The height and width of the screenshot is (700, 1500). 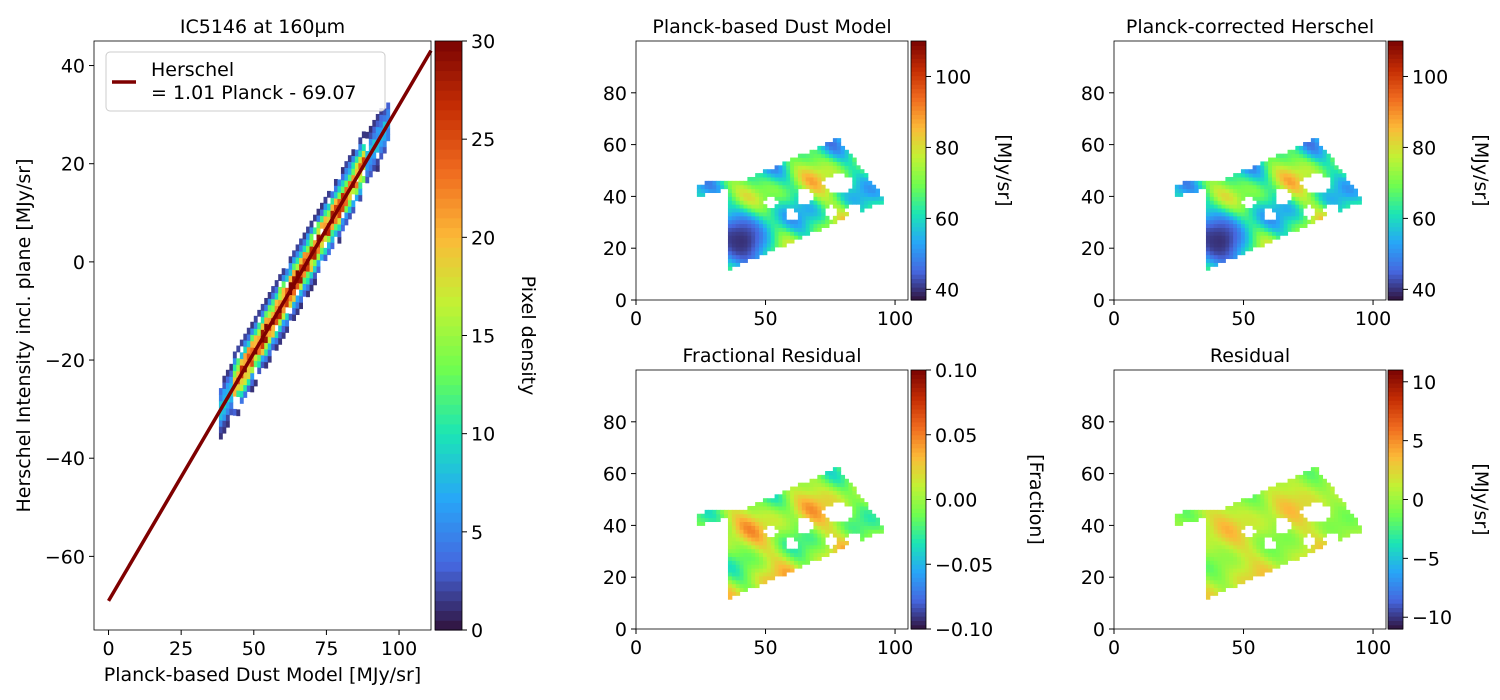 What do you see at coordinates (615, 526) in the screenshot?
I see `fracres-ytick-label: 40` at bounding box center [615, 526].